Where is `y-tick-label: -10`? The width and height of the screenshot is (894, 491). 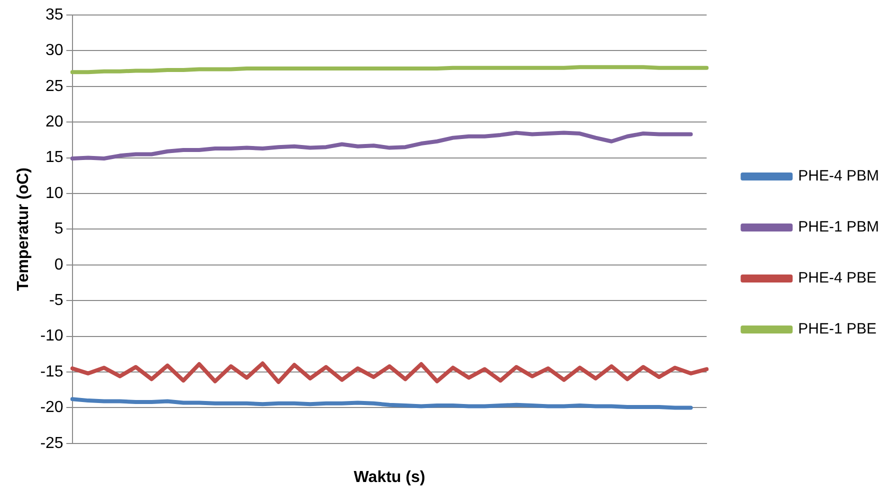
y-tick-label: -10 is located at coordinates (52, 336).